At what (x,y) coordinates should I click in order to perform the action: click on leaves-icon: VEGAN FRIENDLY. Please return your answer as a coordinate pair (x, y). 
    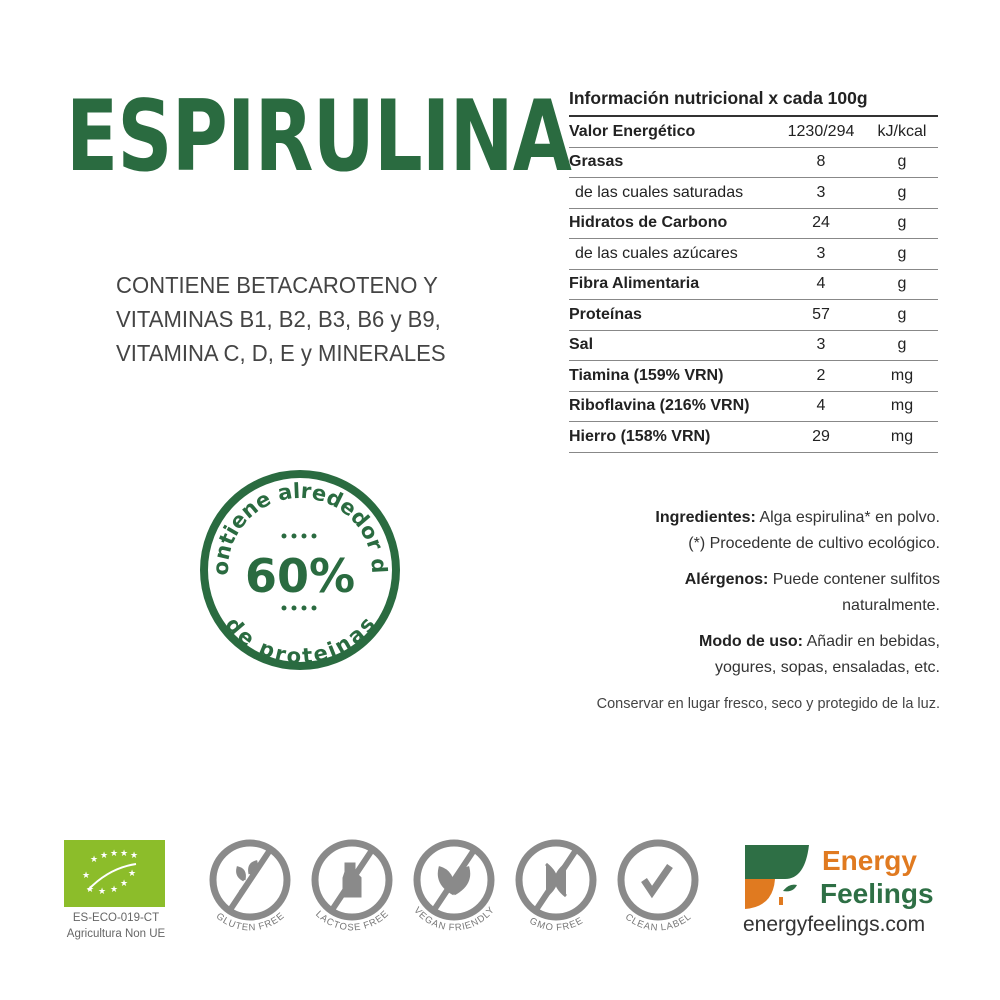
    Looking at the image, I should click on (454, 886).